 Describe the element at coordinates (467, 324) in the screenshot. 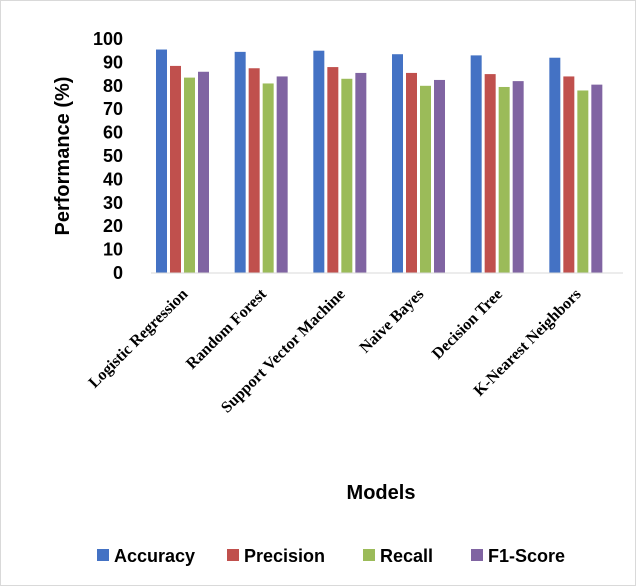

I see `x-category-label: Decision Tree` at that location.